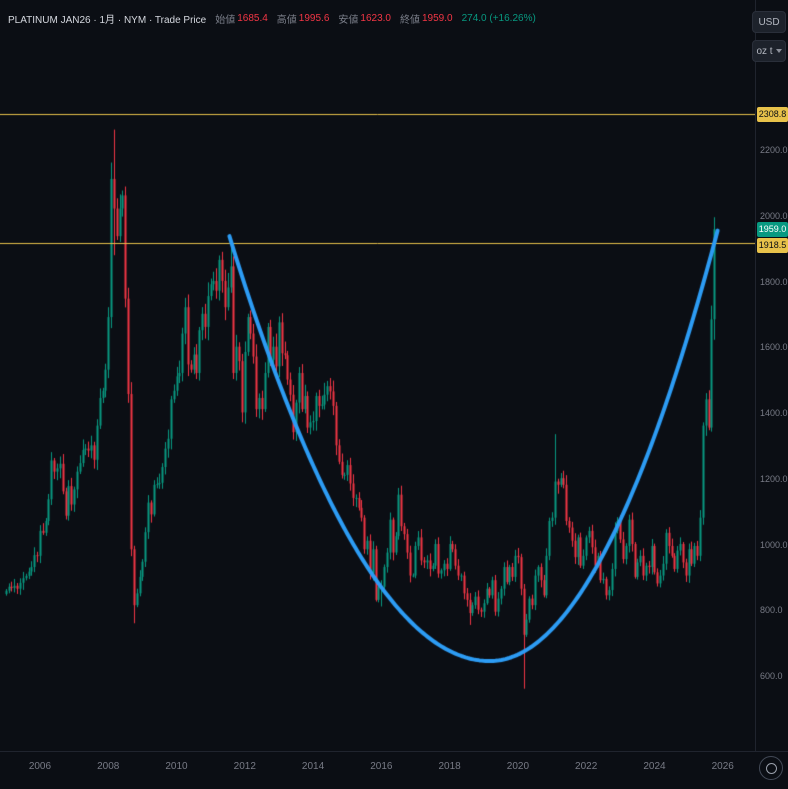 The image size is (788, 789). Describe the element at coordinates (764, 51) in the screenshot. I see `unit-label: oz t` at that location.